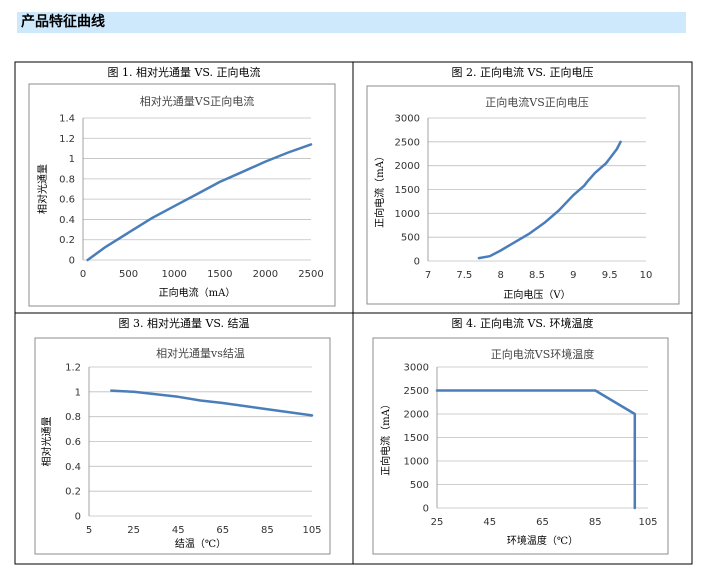 The width and height of the screenshot is (714, 567). I want to click on x-tick-label: 2500, so click(310, 274).